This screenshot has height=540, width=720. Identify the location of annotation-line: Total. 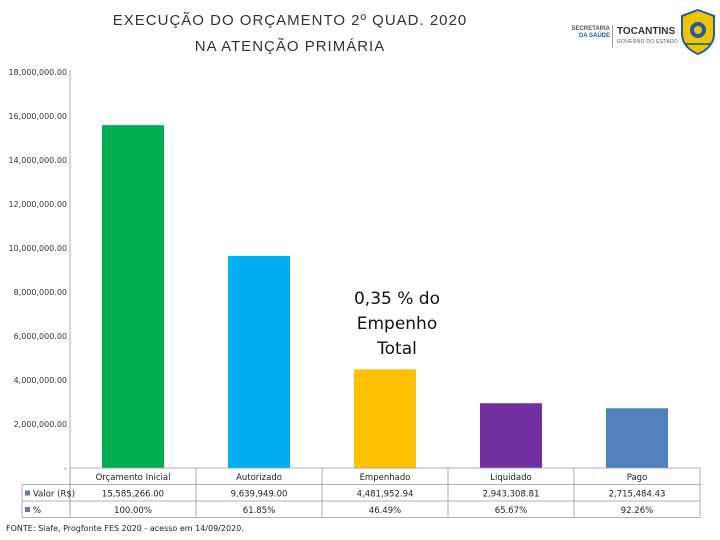
(396, 349).